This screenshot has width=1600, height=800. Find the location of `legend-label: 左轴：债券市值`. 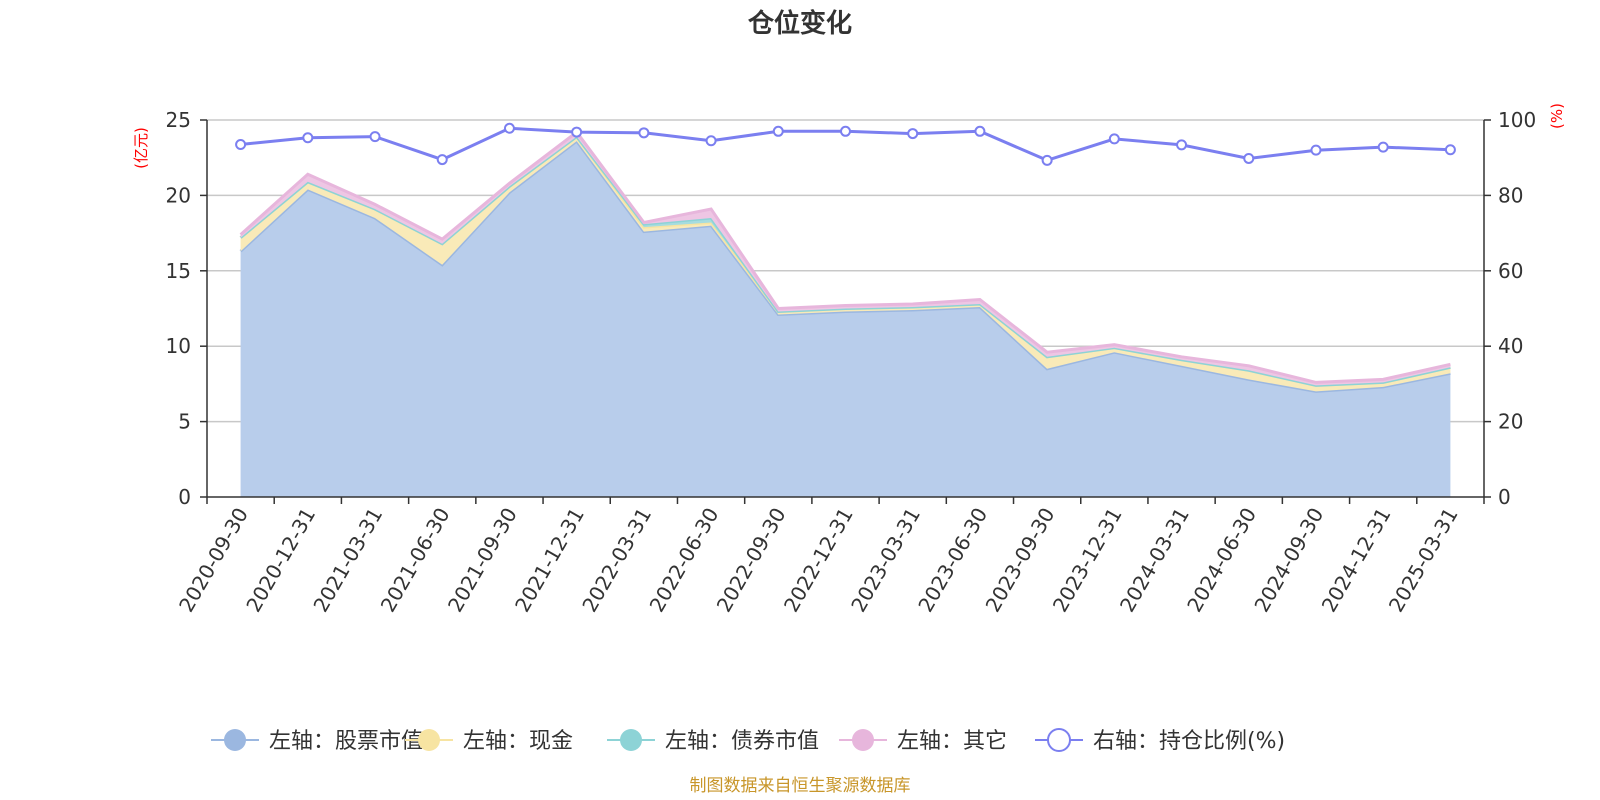

legend-label: 左轴：债券市值 is located at coordinates (742, 741).